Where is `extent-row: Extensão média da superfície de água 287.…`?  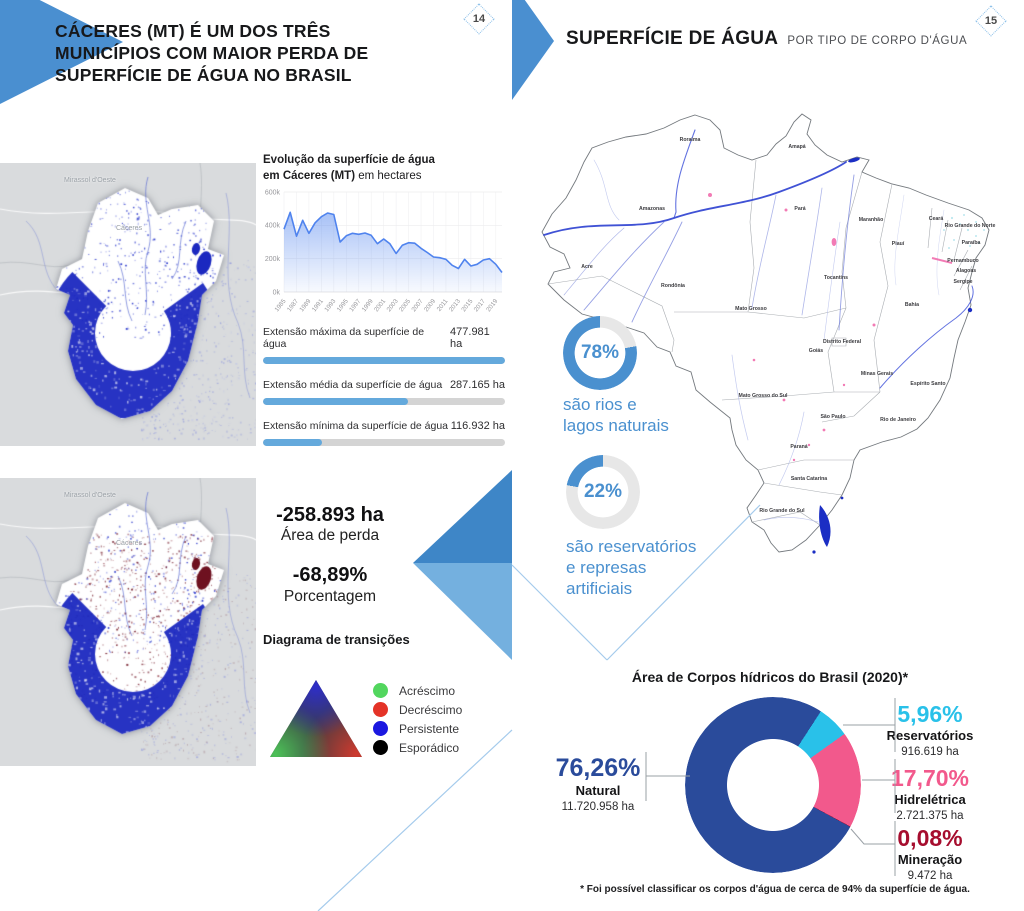 extent-row: Extensão média da superfície de água 287.… is located at coordinates (384, 392).